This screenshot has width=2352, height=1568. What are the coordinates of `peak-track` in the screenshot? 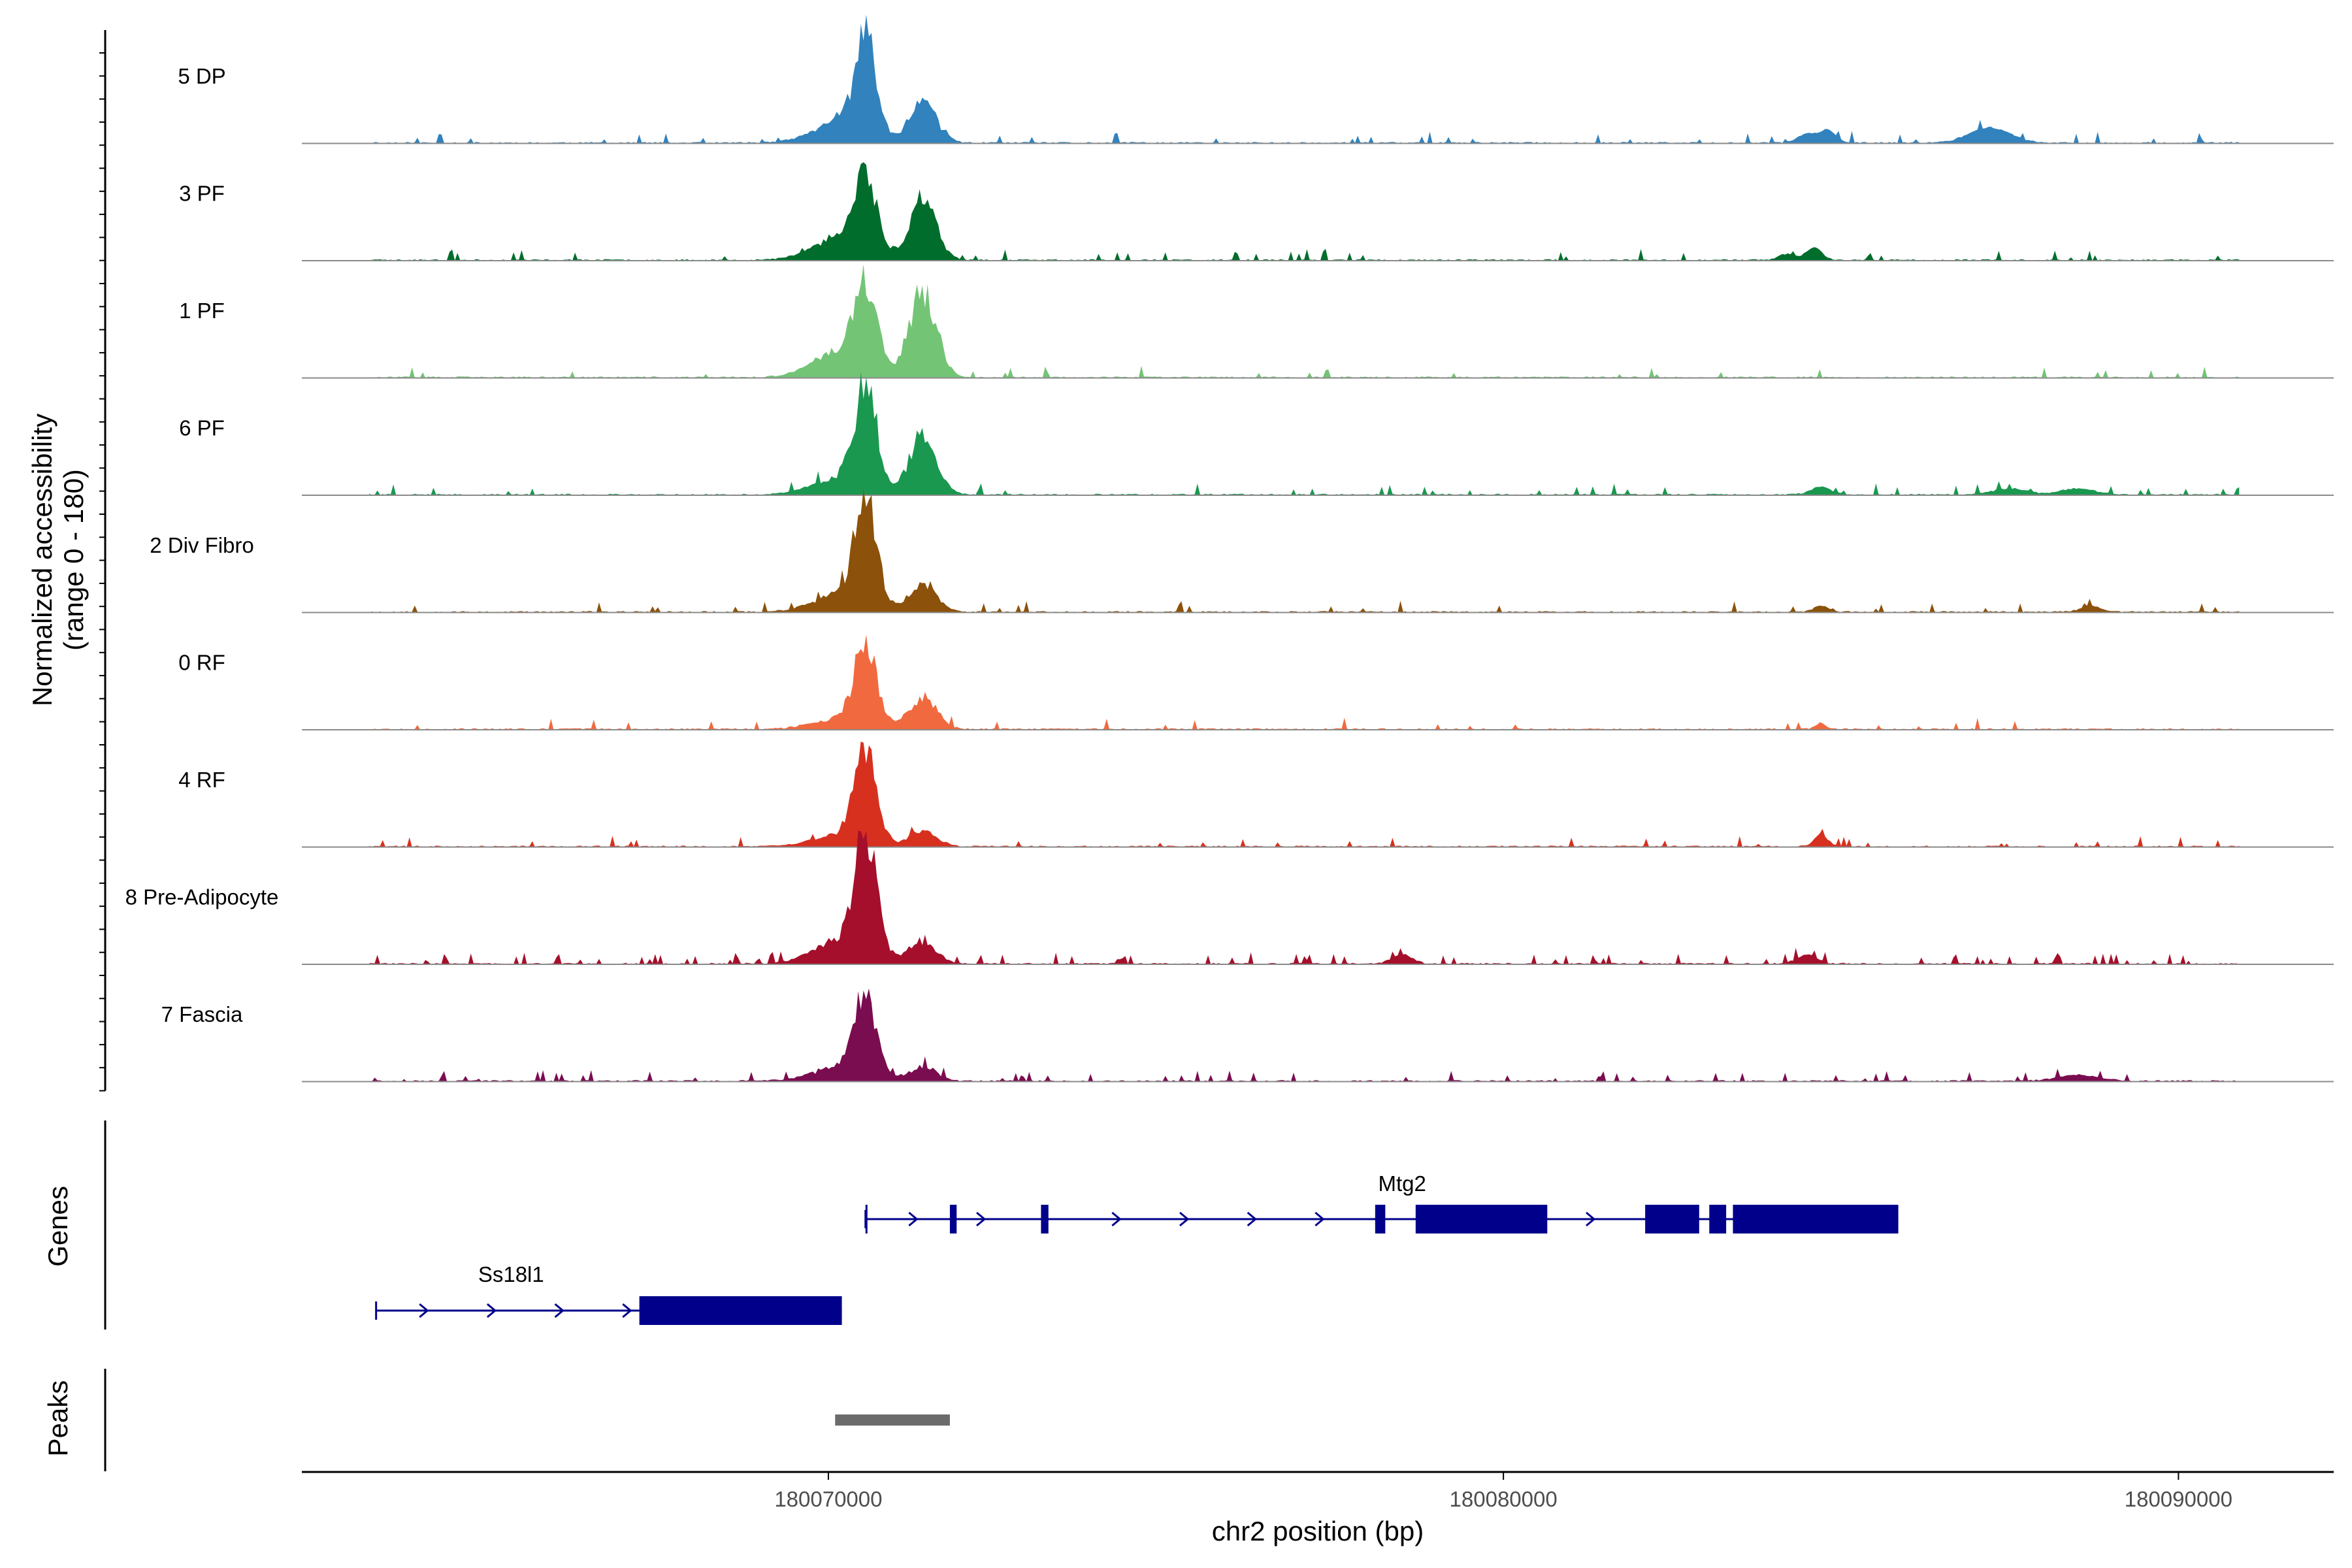 It's located at (892, 1420).